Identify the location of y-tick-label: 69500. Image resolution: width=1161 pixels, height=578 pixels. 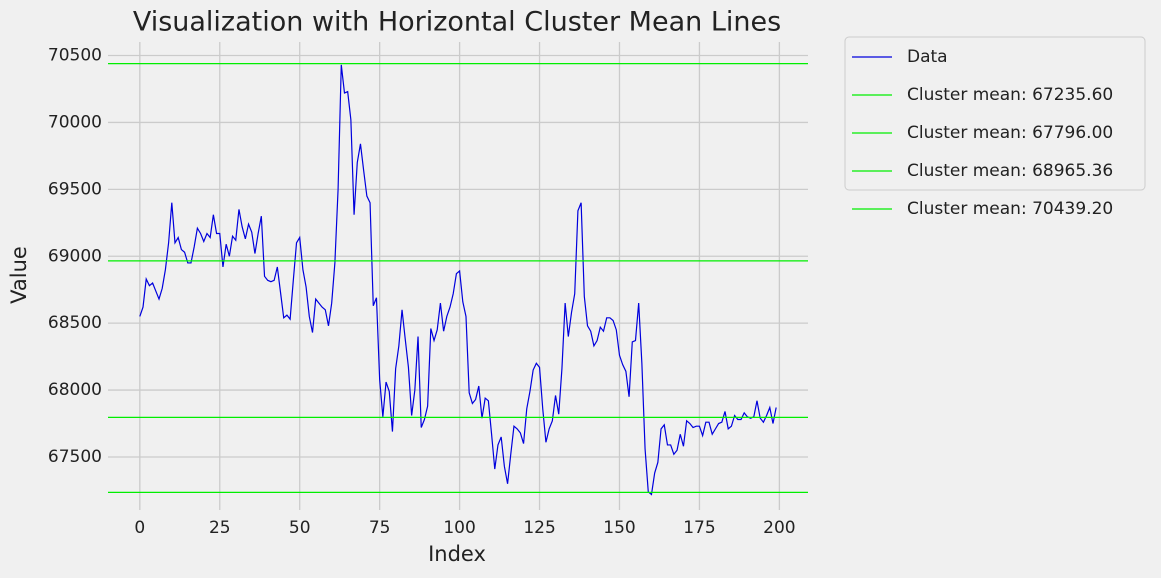
(75, 189).